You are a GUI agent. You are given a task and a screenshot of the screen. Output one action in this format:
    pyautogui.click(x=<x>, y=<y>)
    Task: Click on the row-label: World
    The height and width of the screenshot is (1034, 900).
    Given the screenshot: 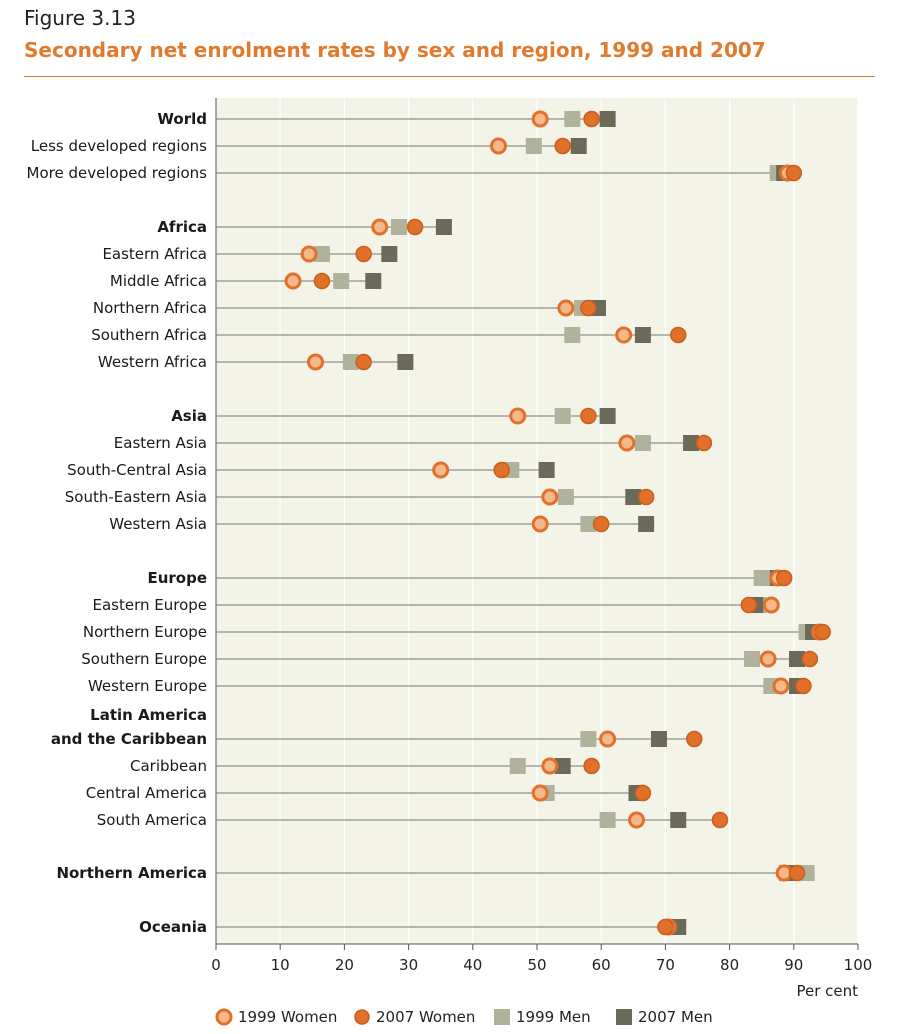 What is the action you would take?
    pyautogui.click(x=182, y=119)
    